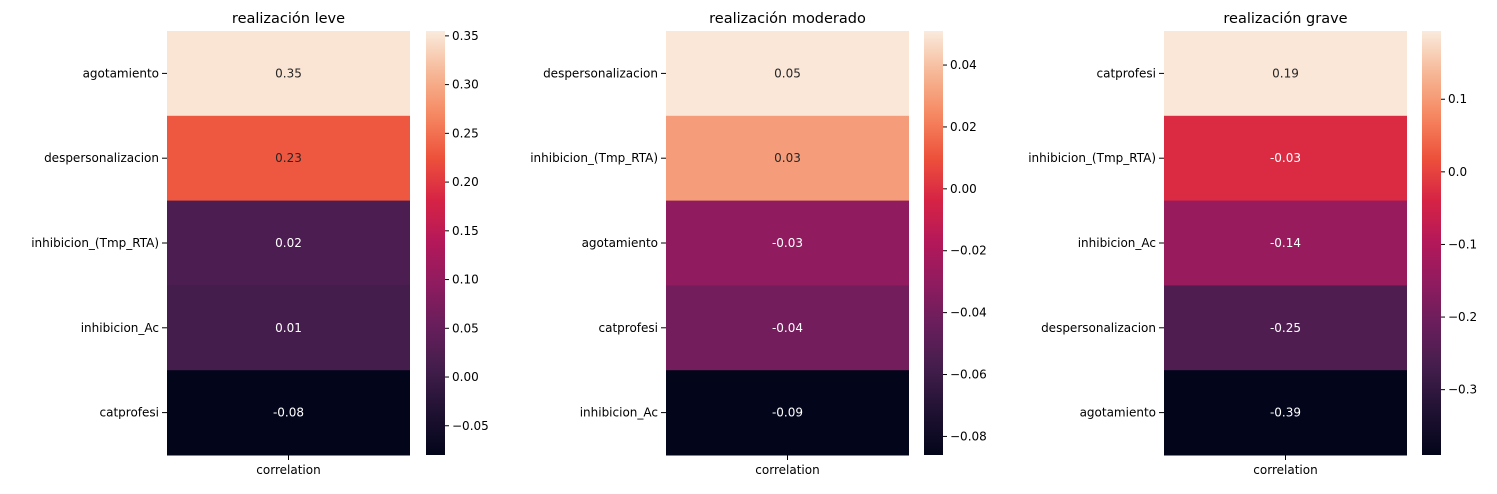 This screenshot has height=494, width=1497. What do you see at coordinates (465, 182) in the screenshot?
I see `colorbar-tick-label: 0.20` at bounding box center [465, 182].